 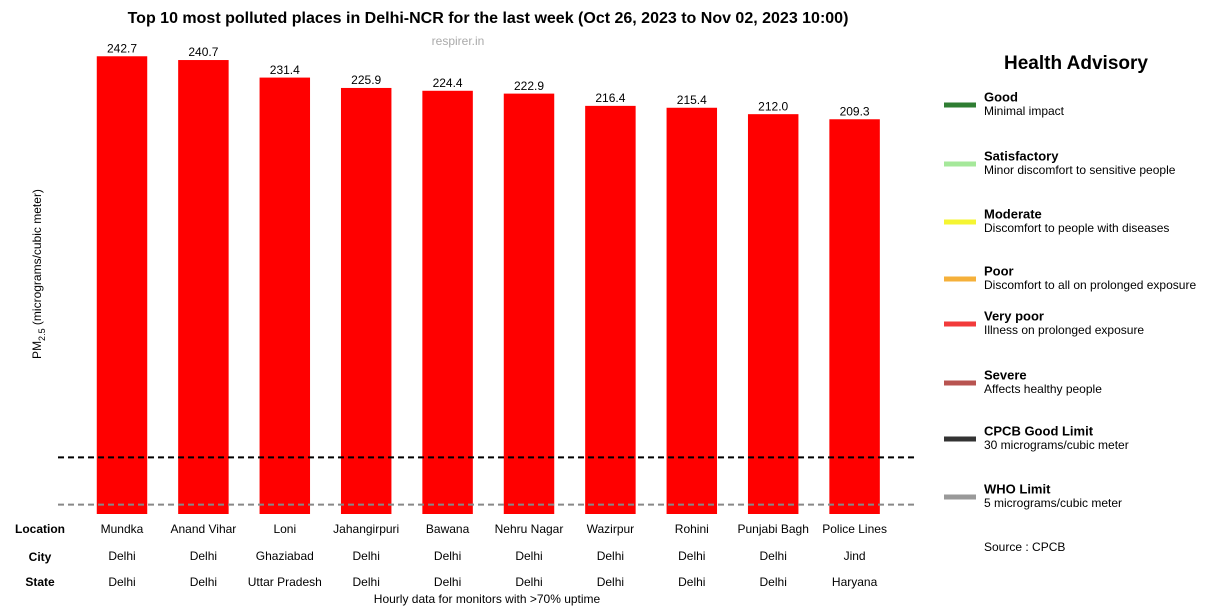 What do you see at coordinates (854, 529) in the screenshot?
I see `x-tick-label: Police Lines` at bounding box center [854, 529].